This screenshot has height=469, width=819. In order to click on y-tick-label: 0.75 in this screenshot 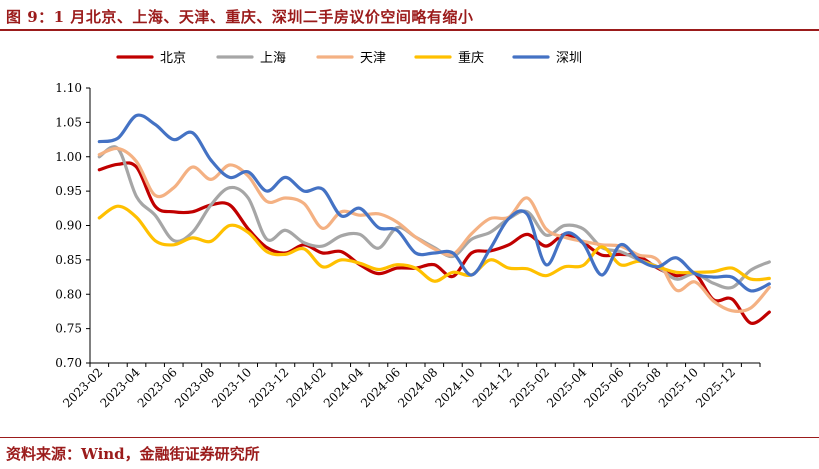, I will do `click(68, 329)`.